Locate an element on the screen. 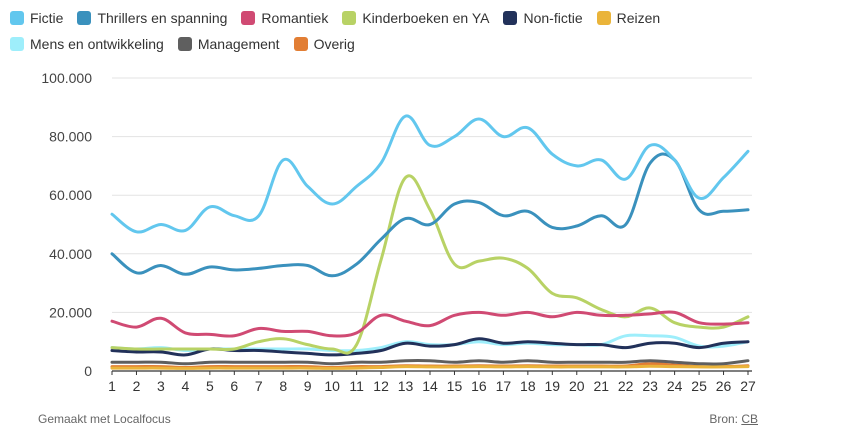 The image size is (848, 439). y-axis-ticks: 0 20.000 40.000 60.000 80.000 100.000 is located at coordinates (66, 224).